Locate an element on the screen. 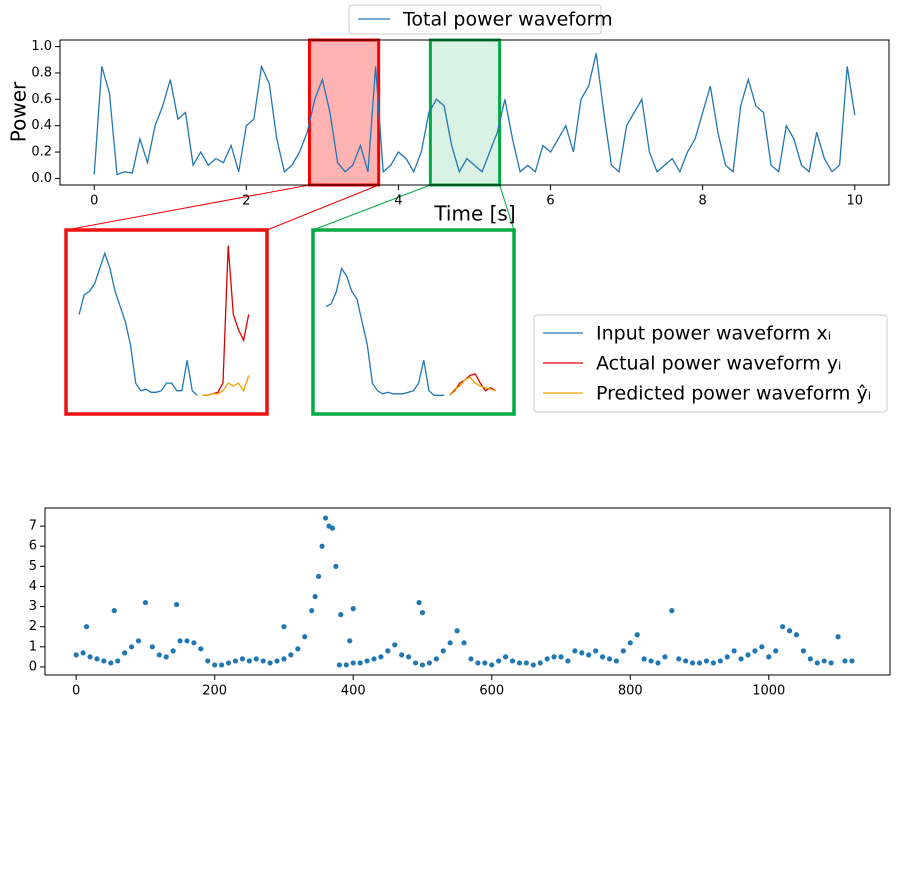 This screenshot has width=901, height=884. legend-label: Total power waveform is located at coordinates (507, 20).